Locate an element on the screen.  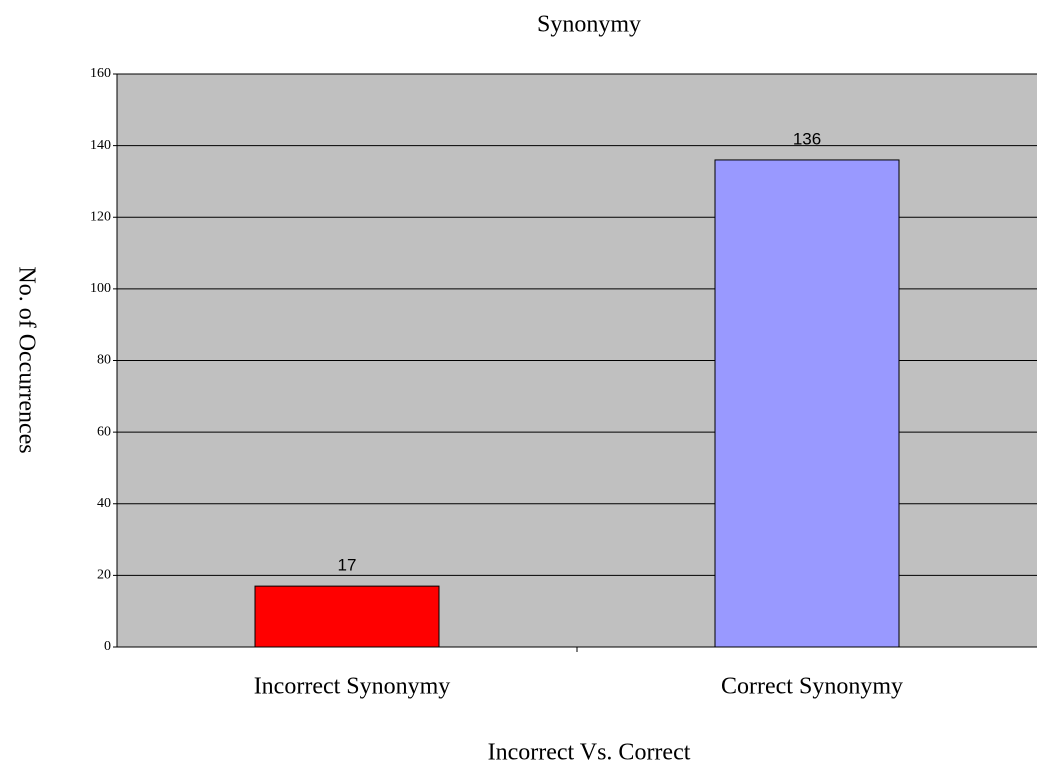
y-tick-label: 20 is located at coordinates (104, 575).